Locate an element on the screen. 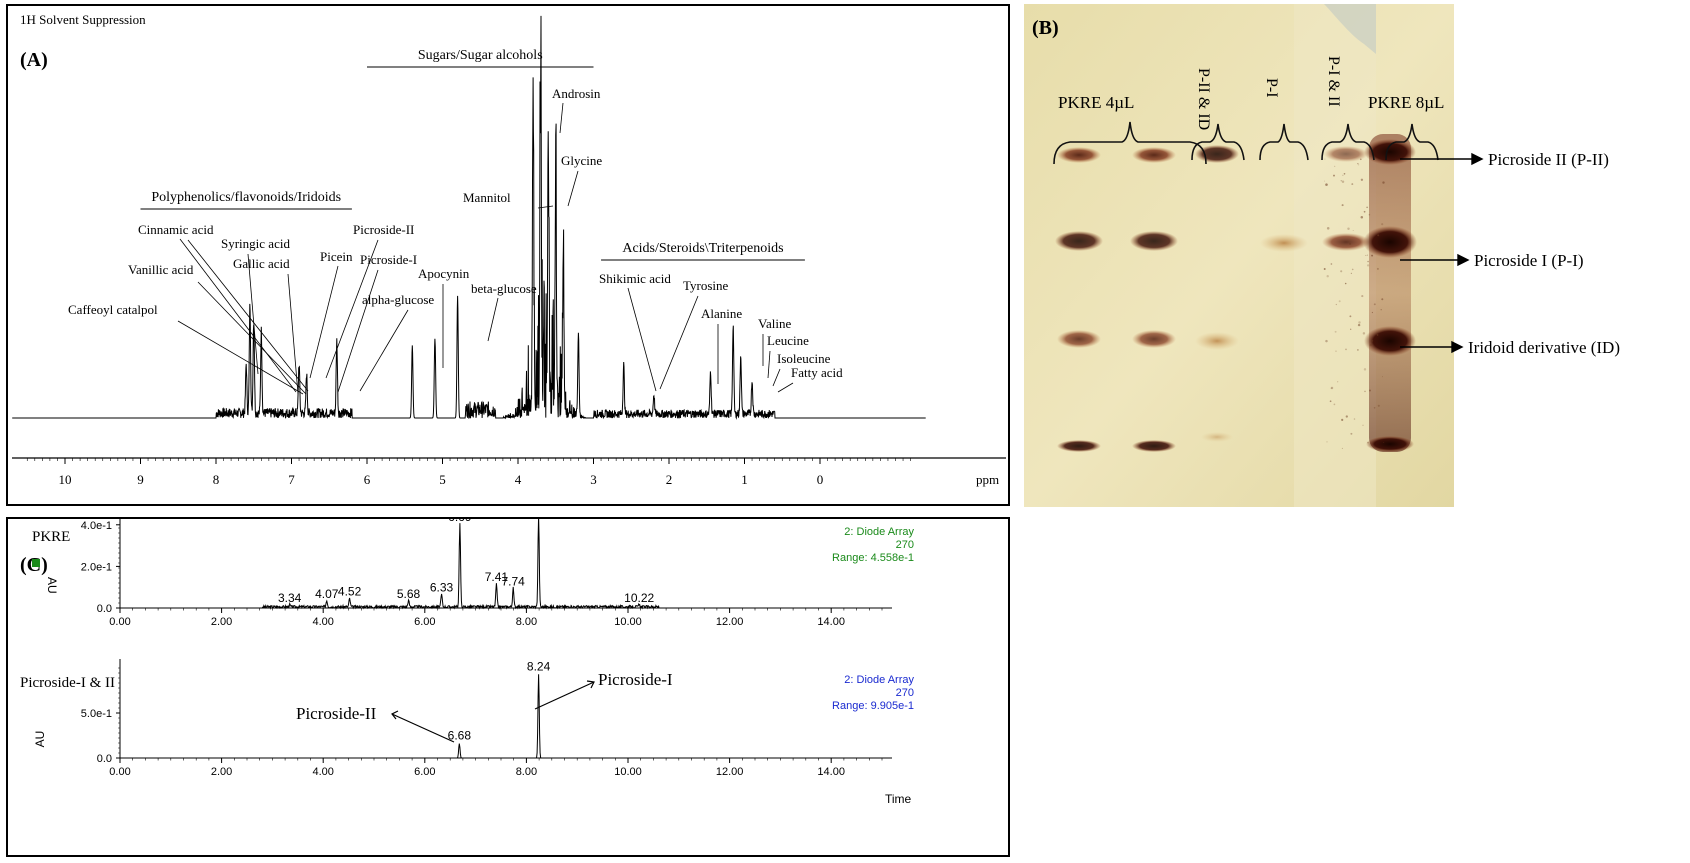 This screenshot has width=1690, height=863. hplc-y-tick-label: 4.0e-1 is located at coordinates (96, 526).